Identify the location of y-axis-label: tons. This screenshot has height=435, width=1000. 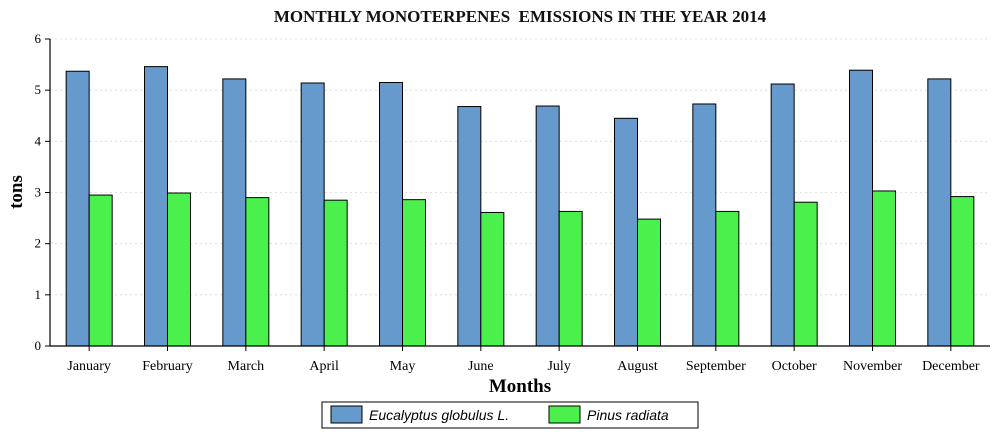
(16, 192).